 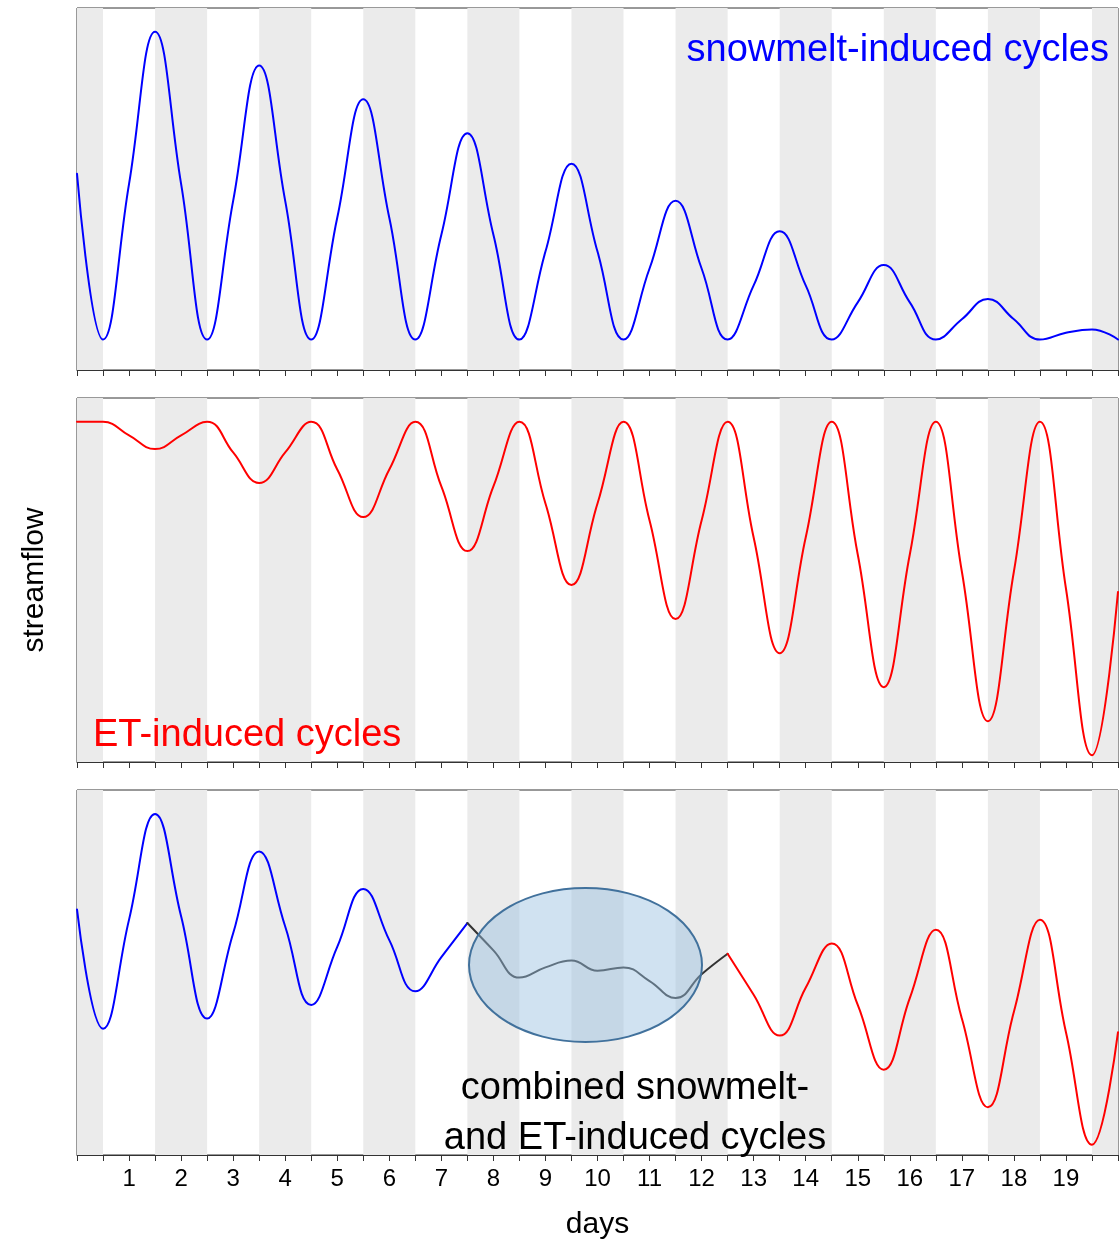 I want to click on x-tick-label: 11, so click(x=650, y=1177).